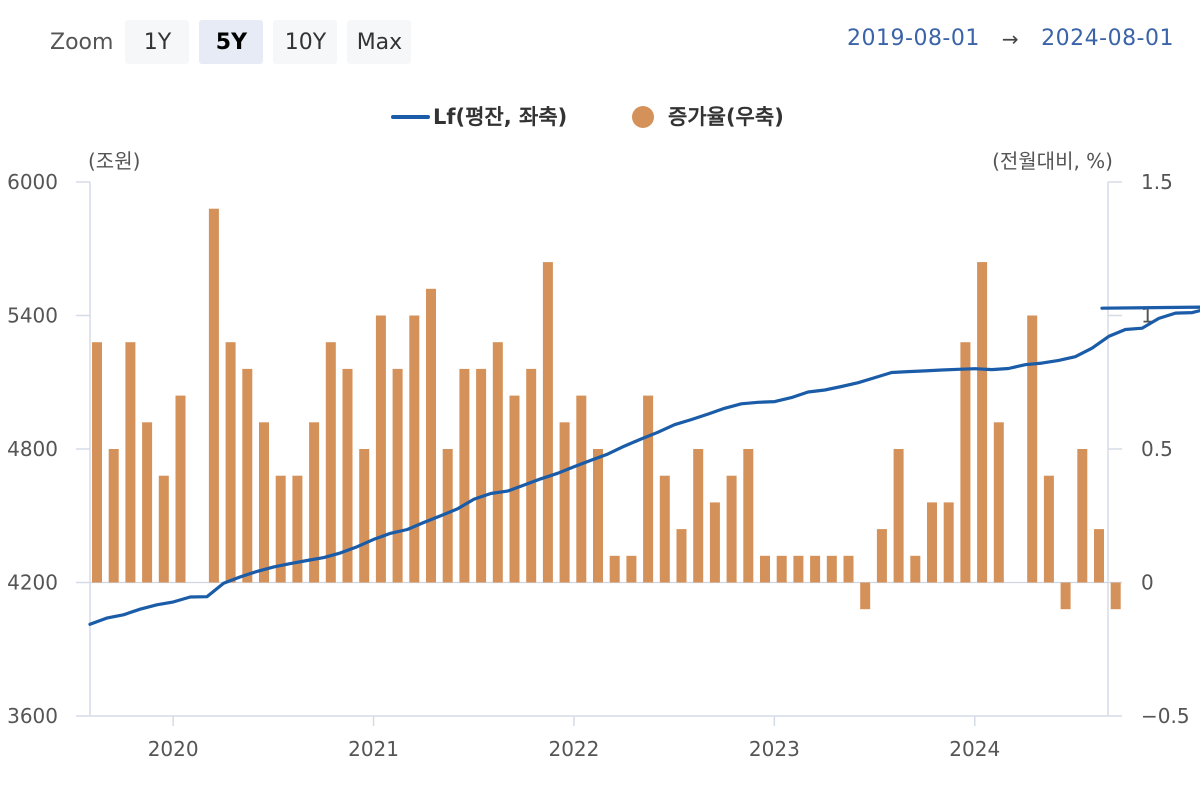 This screenshot has width=1200, height=800. What do you see at coordinates (32, 583) in the screenshot?
I see `left-tick-label: 4200` at bounding box center [32, 583].